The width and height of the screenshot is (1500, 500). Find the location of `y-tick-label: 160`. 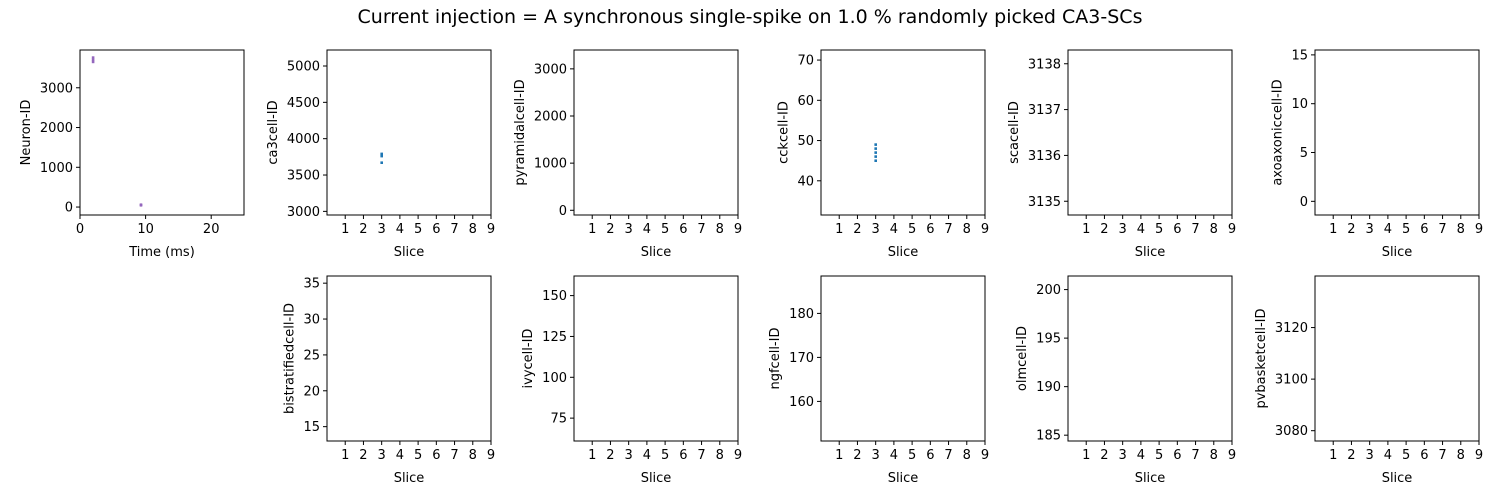

y-tick-label: 160 is located at coordinates (801, 402).